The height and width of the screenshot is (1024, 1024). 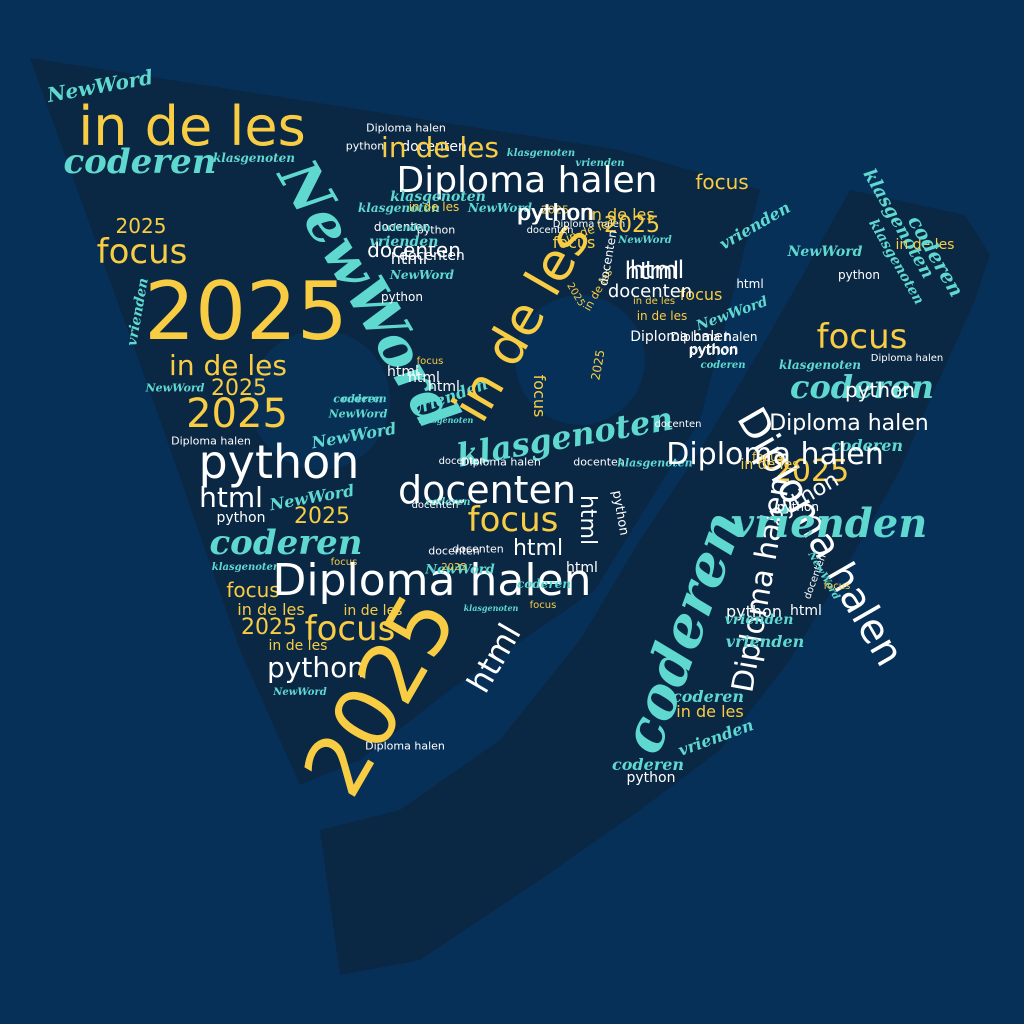 What do you see at coordinates (320, 400) in the screenshot?
I see `left-hole` at bounding box center [320, 400].